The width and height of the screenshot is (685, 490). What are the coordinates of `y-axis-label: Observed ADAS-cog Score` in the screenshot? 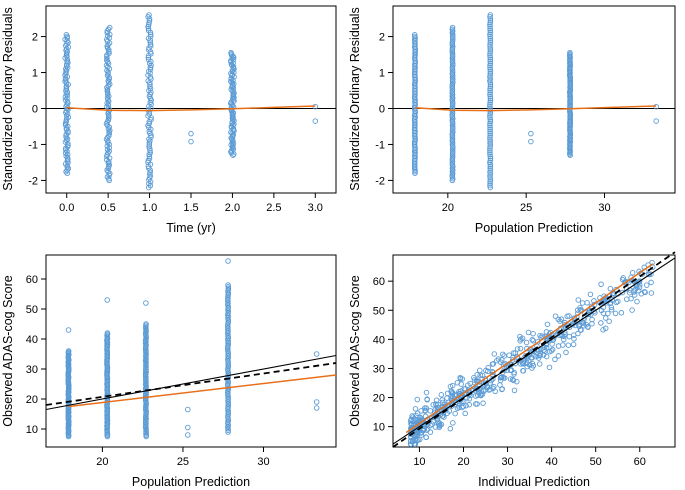 It's located at (8, 351).